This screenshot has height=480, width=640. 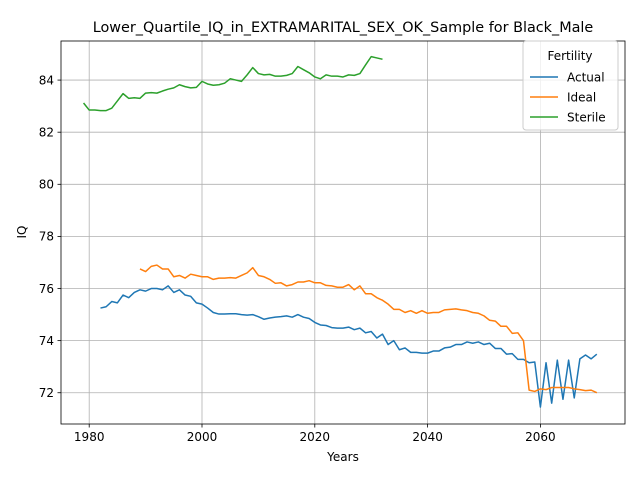 I want to click on legend-label-ideal: Ideal, so click(x=581, y=97).